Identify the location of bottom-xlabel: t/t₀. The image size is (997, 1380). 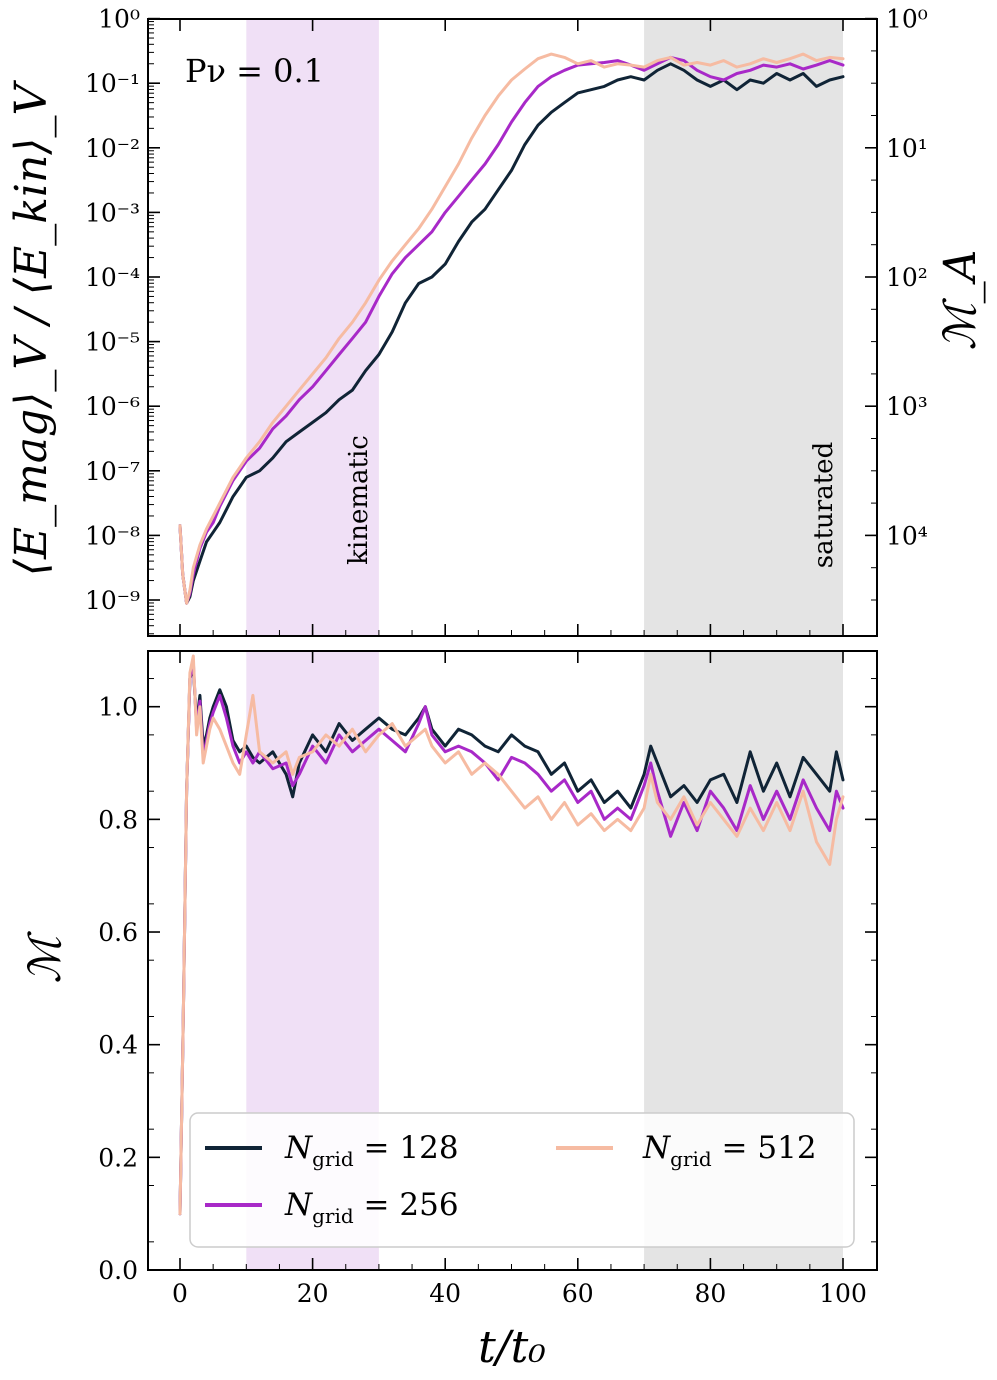
(512, 1347).